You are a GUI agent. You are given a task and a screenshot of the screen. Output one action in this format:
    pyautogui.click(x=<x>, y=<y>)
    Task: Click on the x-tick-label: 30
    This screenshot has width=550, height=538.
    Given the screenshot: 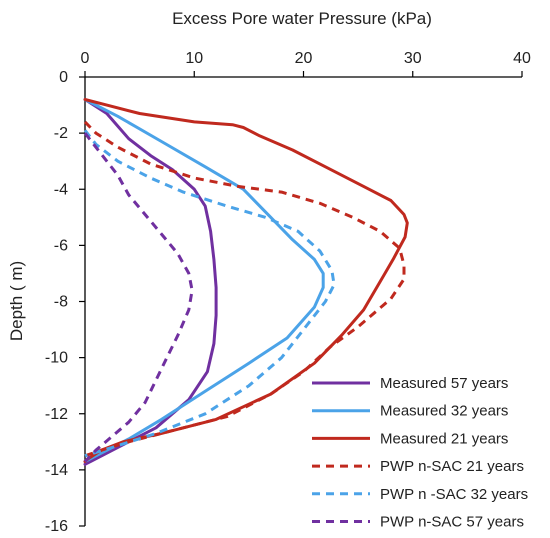 What is the action you would take?
    pyautogui.click(x=413, y=58)
    